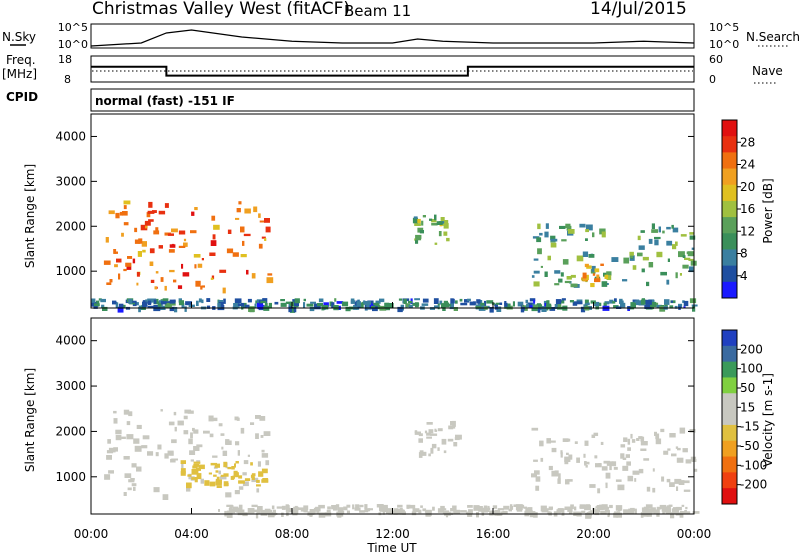 The image size is (800, 554). What do you see at coordinates (716, 59) in the screenshot?
I see `nave-tick-top: 60` at bounding box center [716, 59].